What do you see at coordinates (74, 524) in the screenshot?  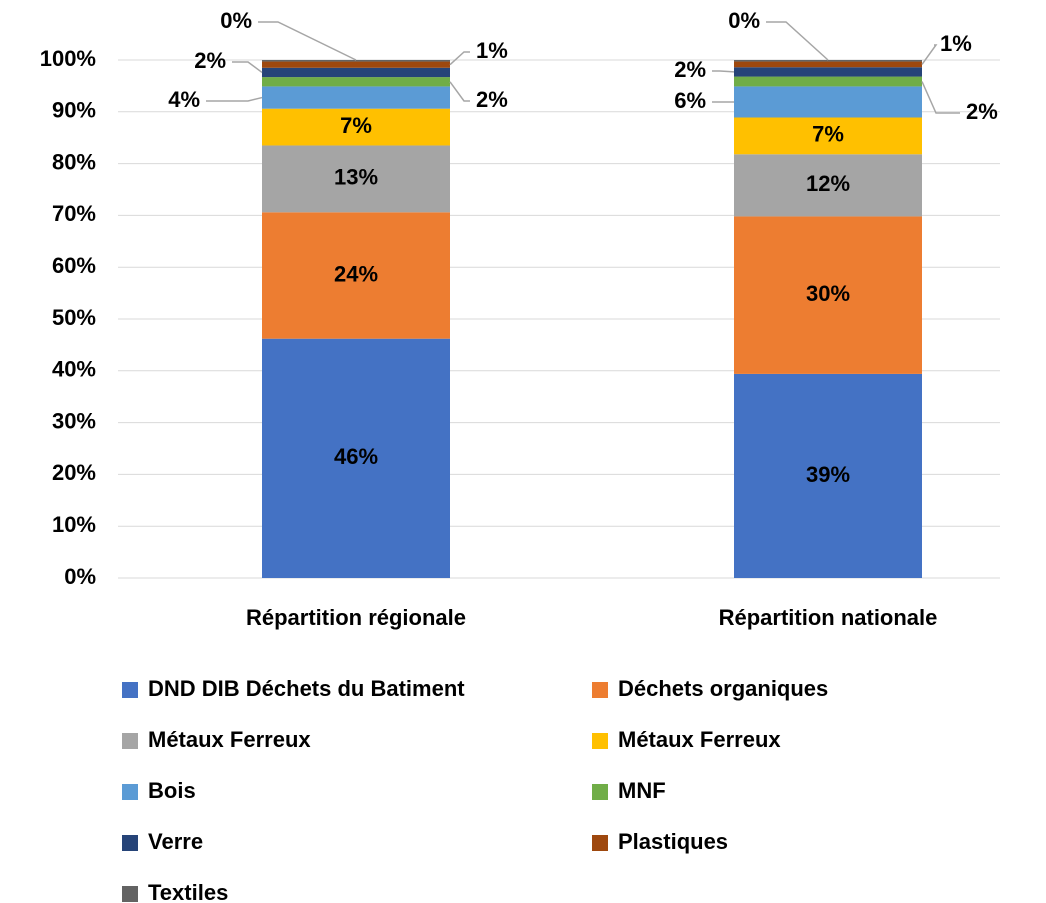 I see `y-tick-label: 10%` at bounding box center [74, 524].